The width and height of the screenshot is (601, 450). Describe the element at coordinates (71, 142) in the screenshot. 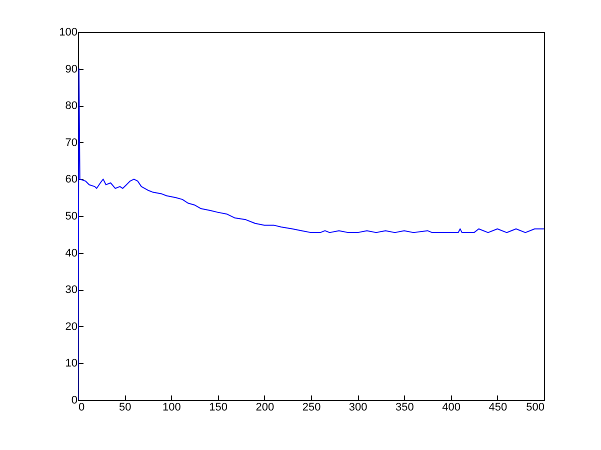

I see `y-tick-label: 70` at that location.